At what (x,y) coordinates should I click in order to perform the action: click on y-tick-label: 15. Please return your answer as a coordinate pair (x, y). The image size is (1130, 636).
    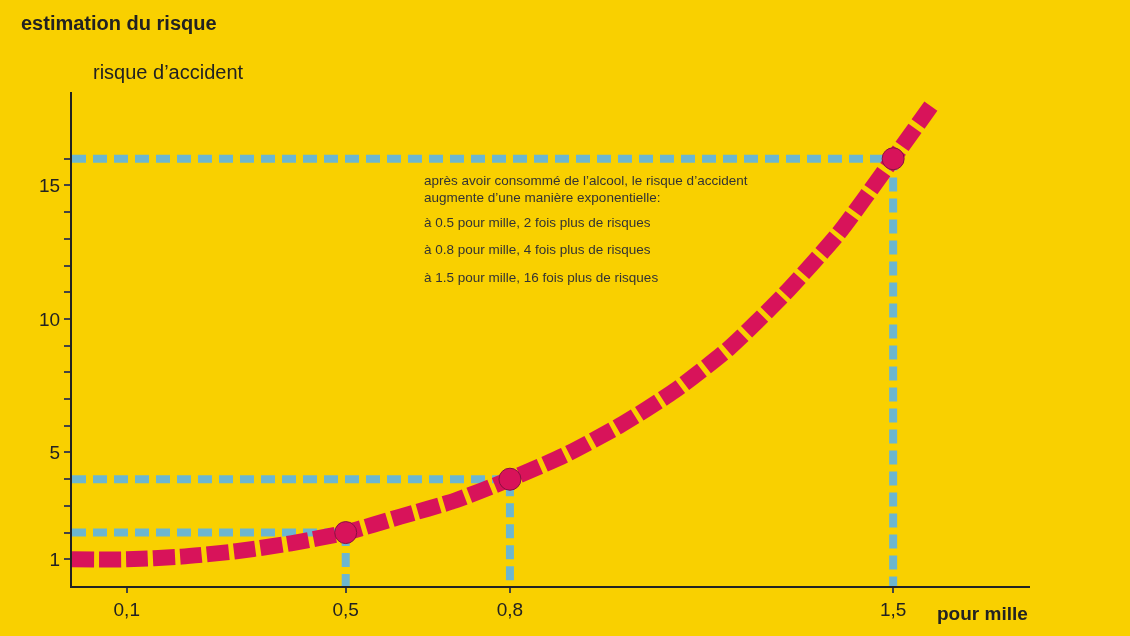
    Looking at the image, I should click on (50, 186).